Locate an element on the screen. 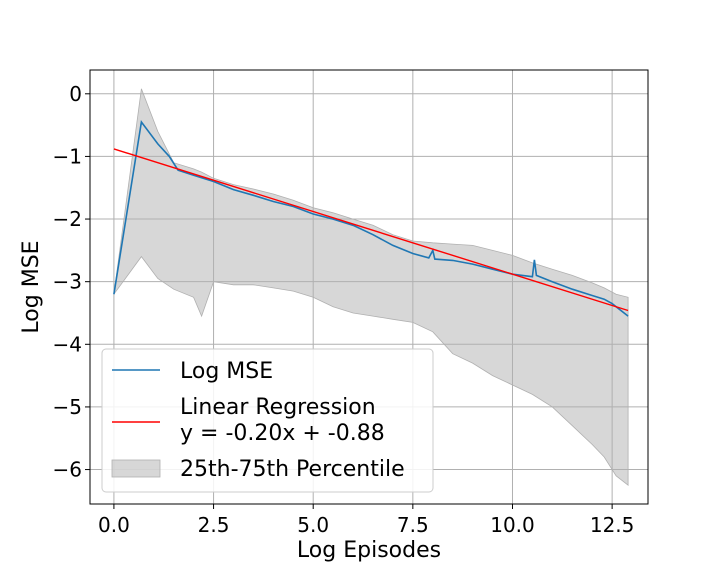  y-tick-label: −6 is located at coordinates (67, 470).